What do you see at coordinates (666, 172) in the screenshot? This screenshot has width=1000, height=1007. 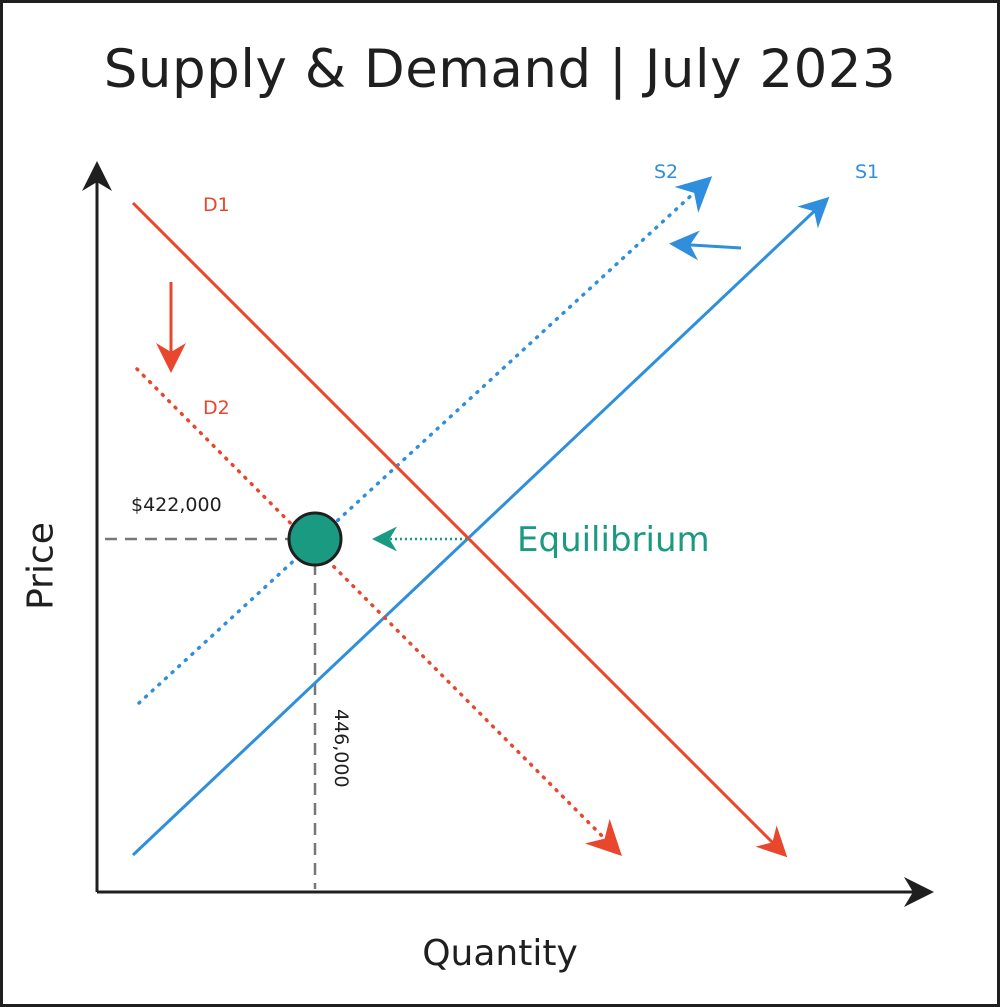 I see `label-s2: S2` at bounding box center [666, 172].